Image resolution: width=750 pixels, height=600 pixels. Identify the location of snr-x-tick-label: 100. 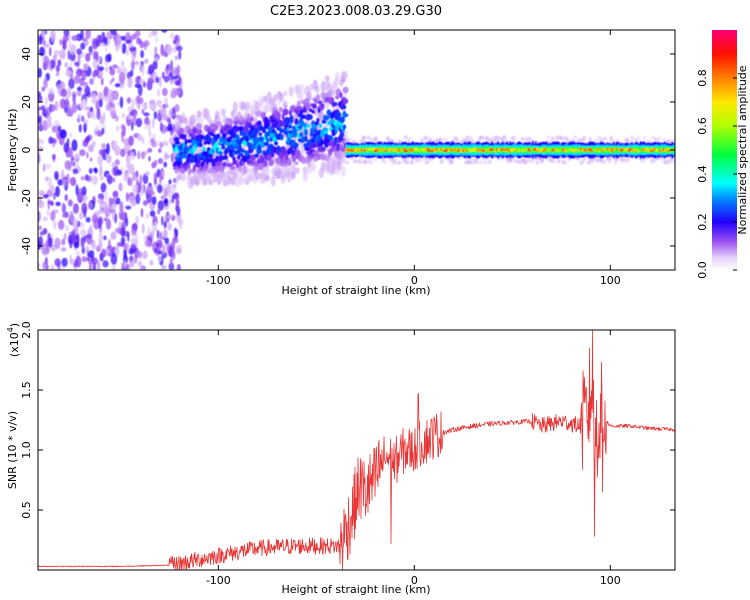
(610, 580).